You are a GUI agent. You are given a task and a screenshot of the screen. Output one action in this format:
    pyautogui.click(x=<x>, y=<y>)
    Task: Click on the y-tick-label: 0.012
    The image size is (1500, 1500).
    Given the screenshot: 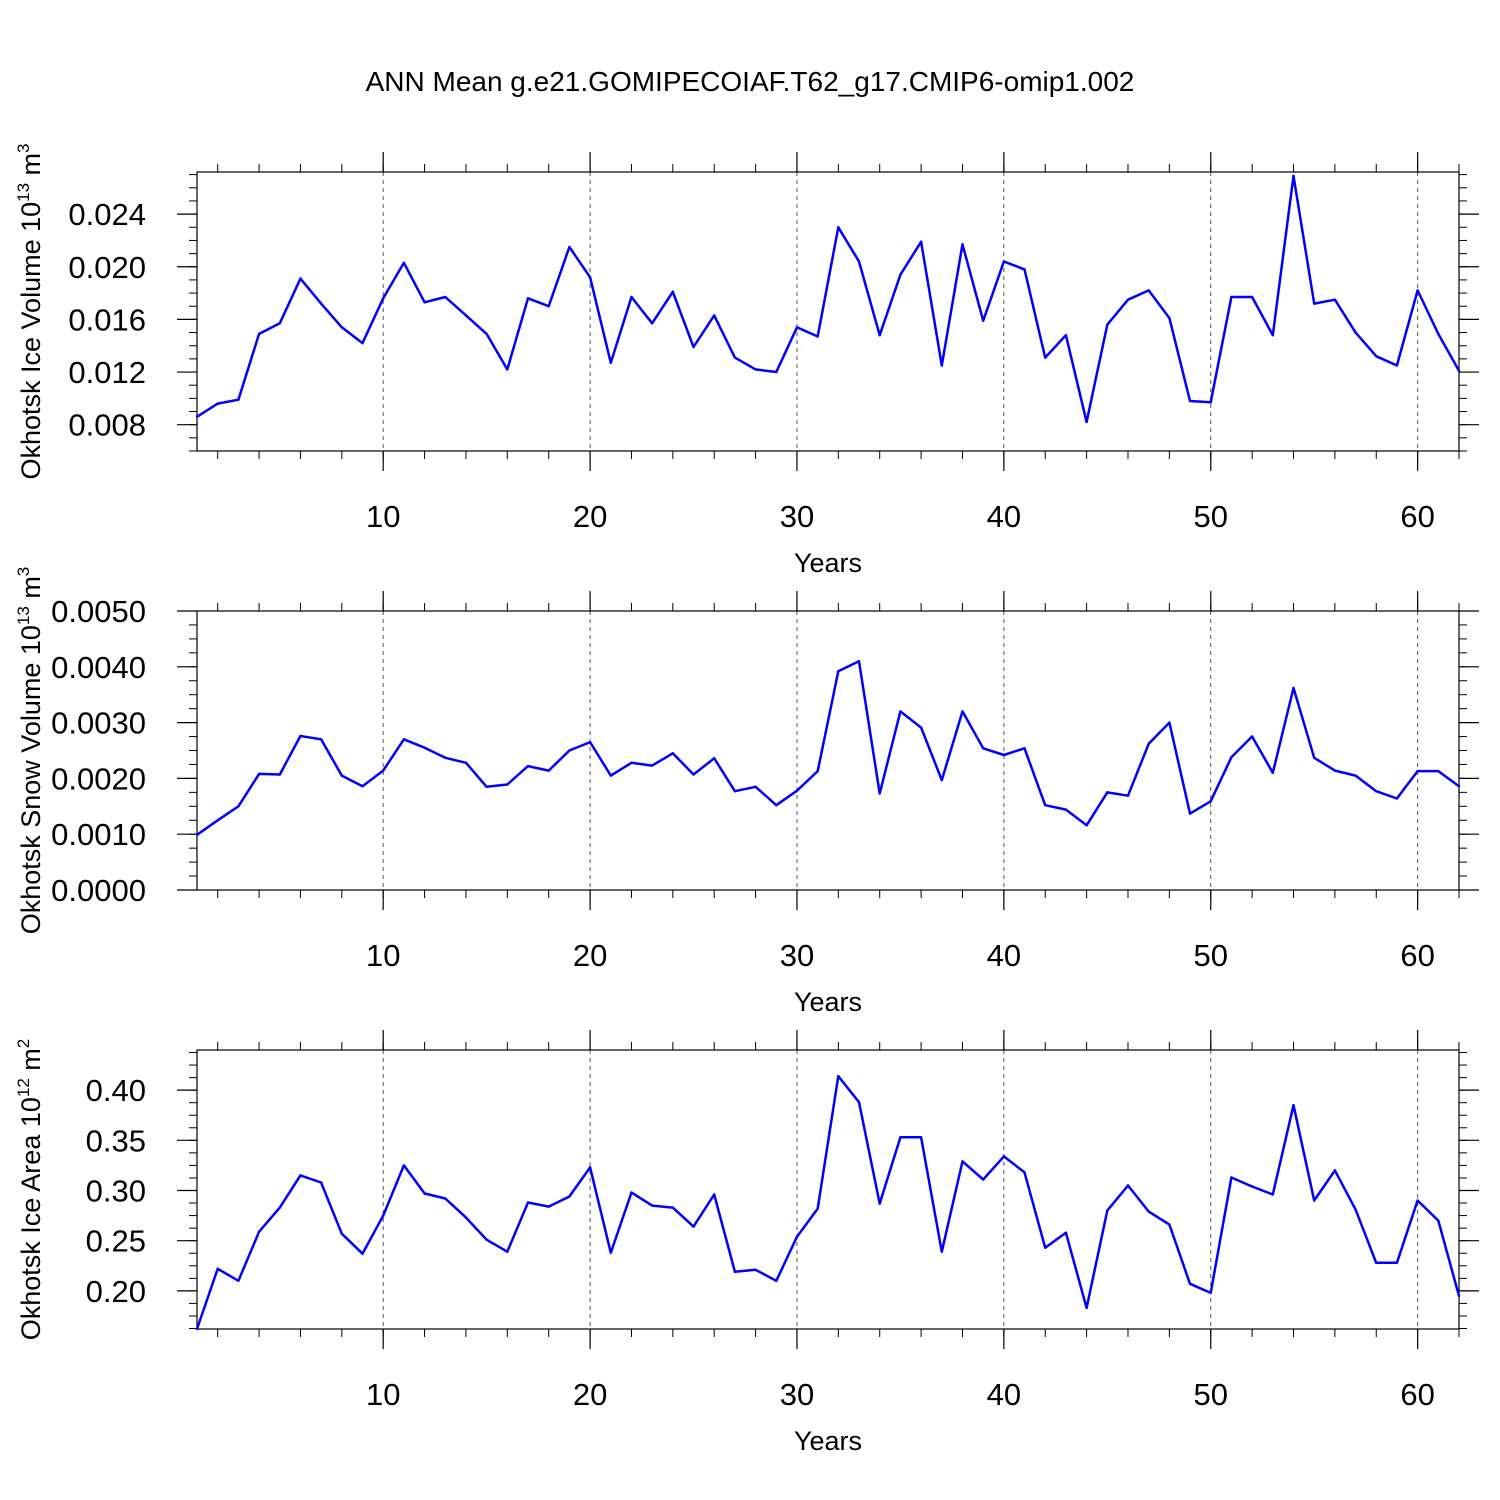 What is the action you would take?
    pyautogui.click(x=107, y=372)
    